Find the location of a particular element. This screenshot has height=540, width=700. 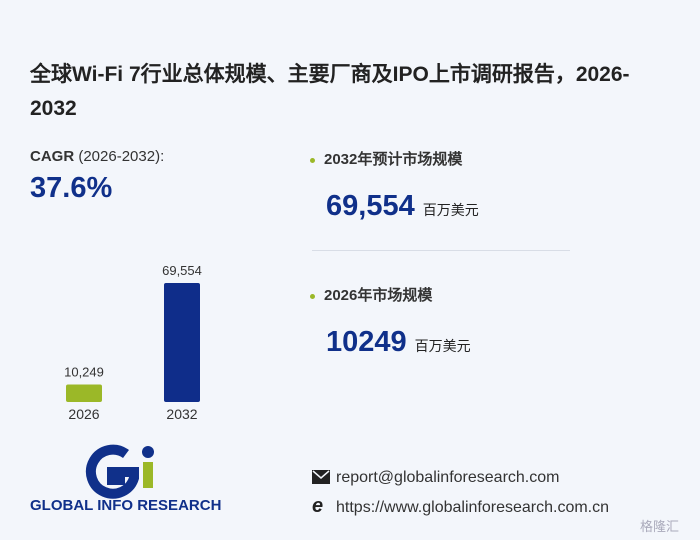

logo-dot is located at coordinates (148, 452).